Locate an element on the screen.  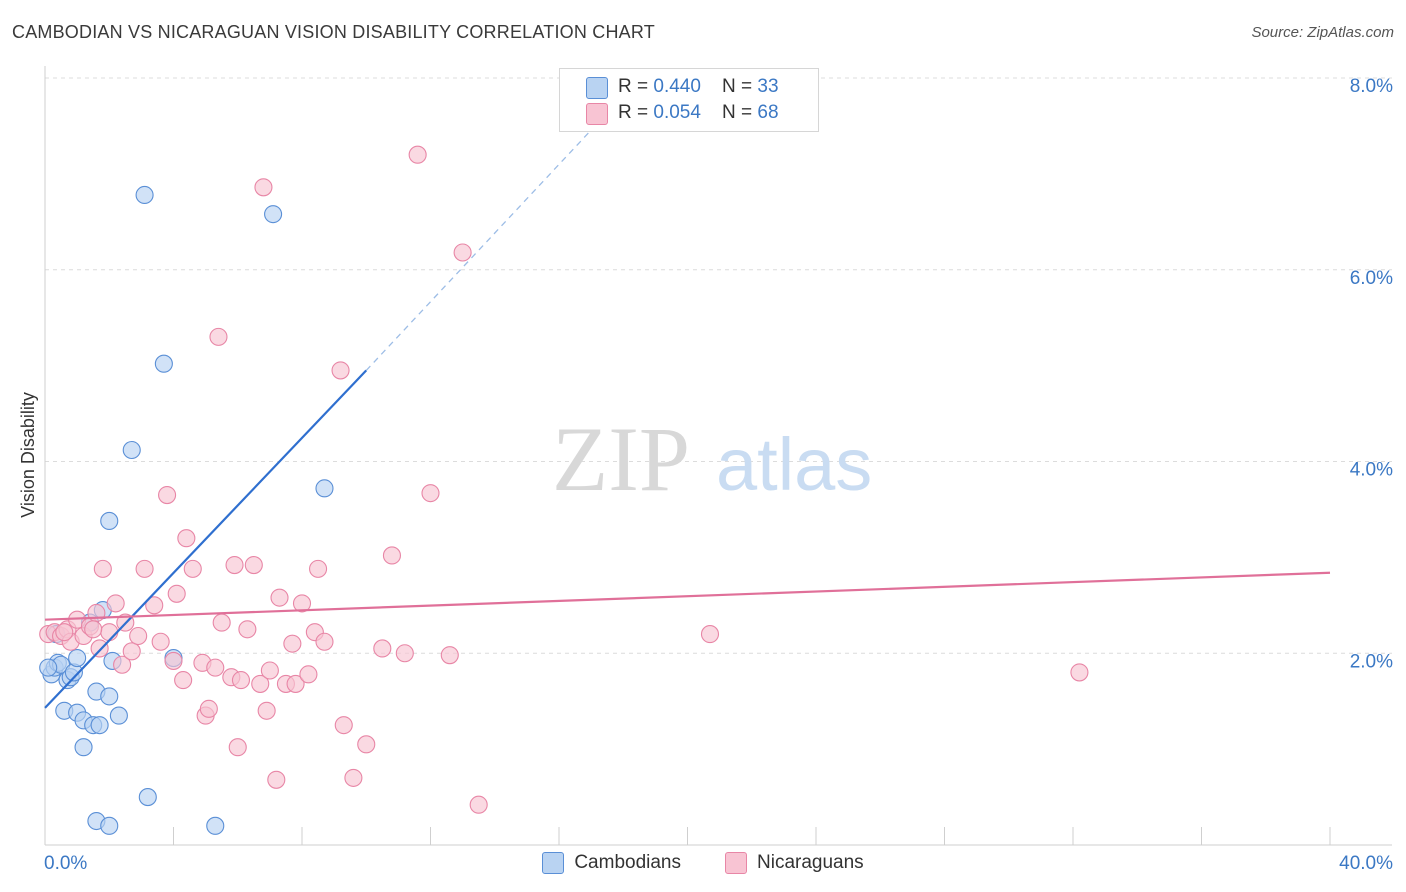
stats-legend: R = 0.440 N = 33 R = 0.054 N = 68 is located at coordinates (689, 100).